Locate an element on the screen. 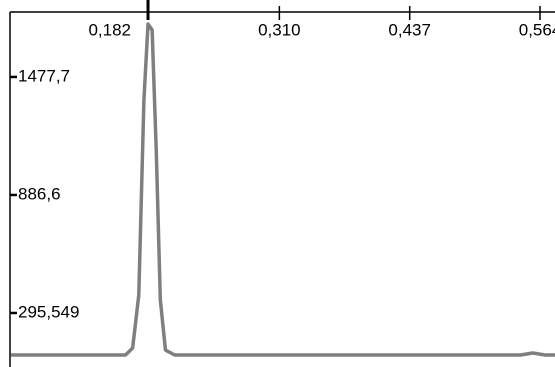 This screenshot has height=367, width=555. x-tick-label: 0,310 is located at coordinates (279, 29).